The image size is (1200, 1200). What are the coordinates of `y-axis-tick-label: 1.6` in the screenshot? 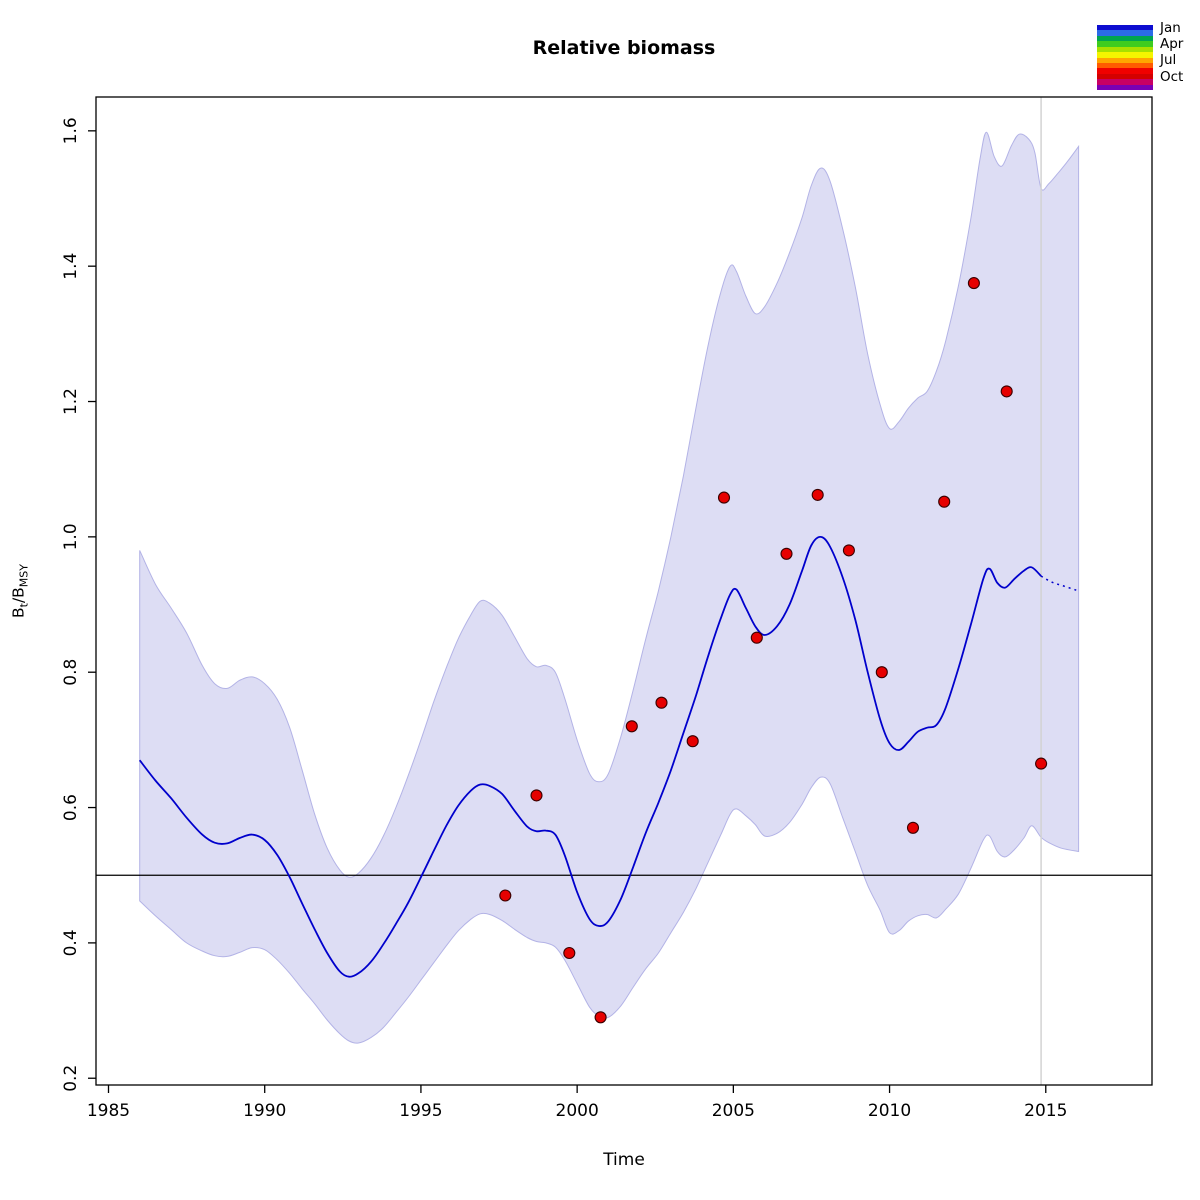 It's located at (71, 130).